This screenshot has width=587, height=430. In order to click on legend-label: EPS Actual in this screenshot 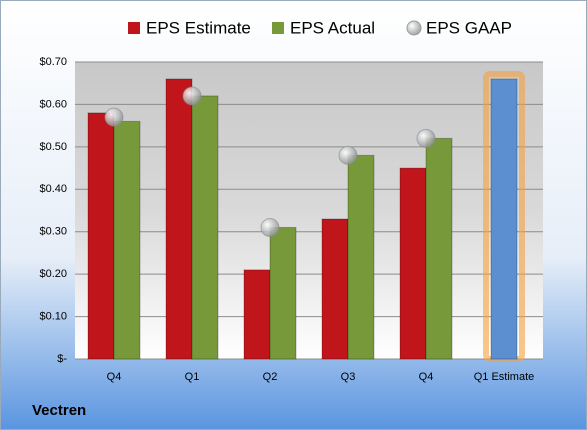, I will do `click(332, 27)`.